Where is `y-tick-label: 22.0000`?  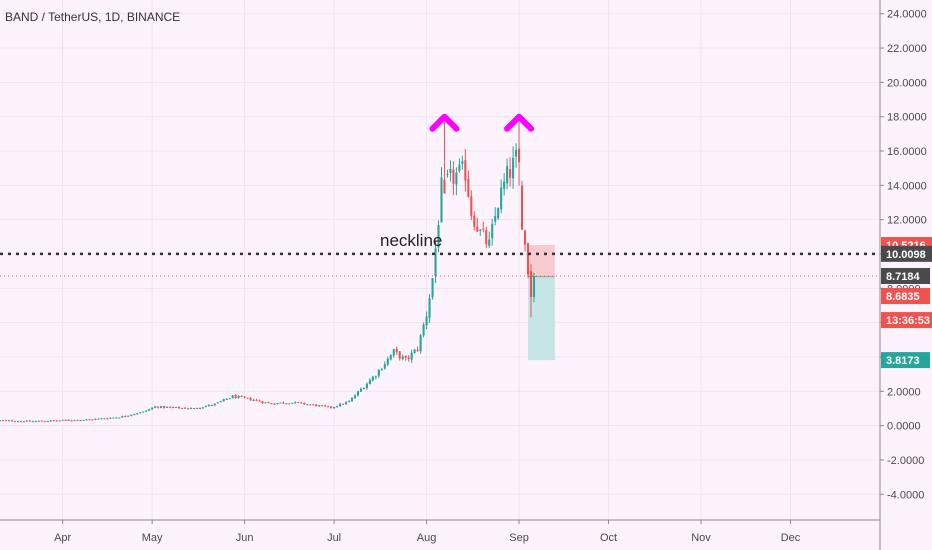
y-tick-label: 22.0000 is located at coordinates (907, 49).